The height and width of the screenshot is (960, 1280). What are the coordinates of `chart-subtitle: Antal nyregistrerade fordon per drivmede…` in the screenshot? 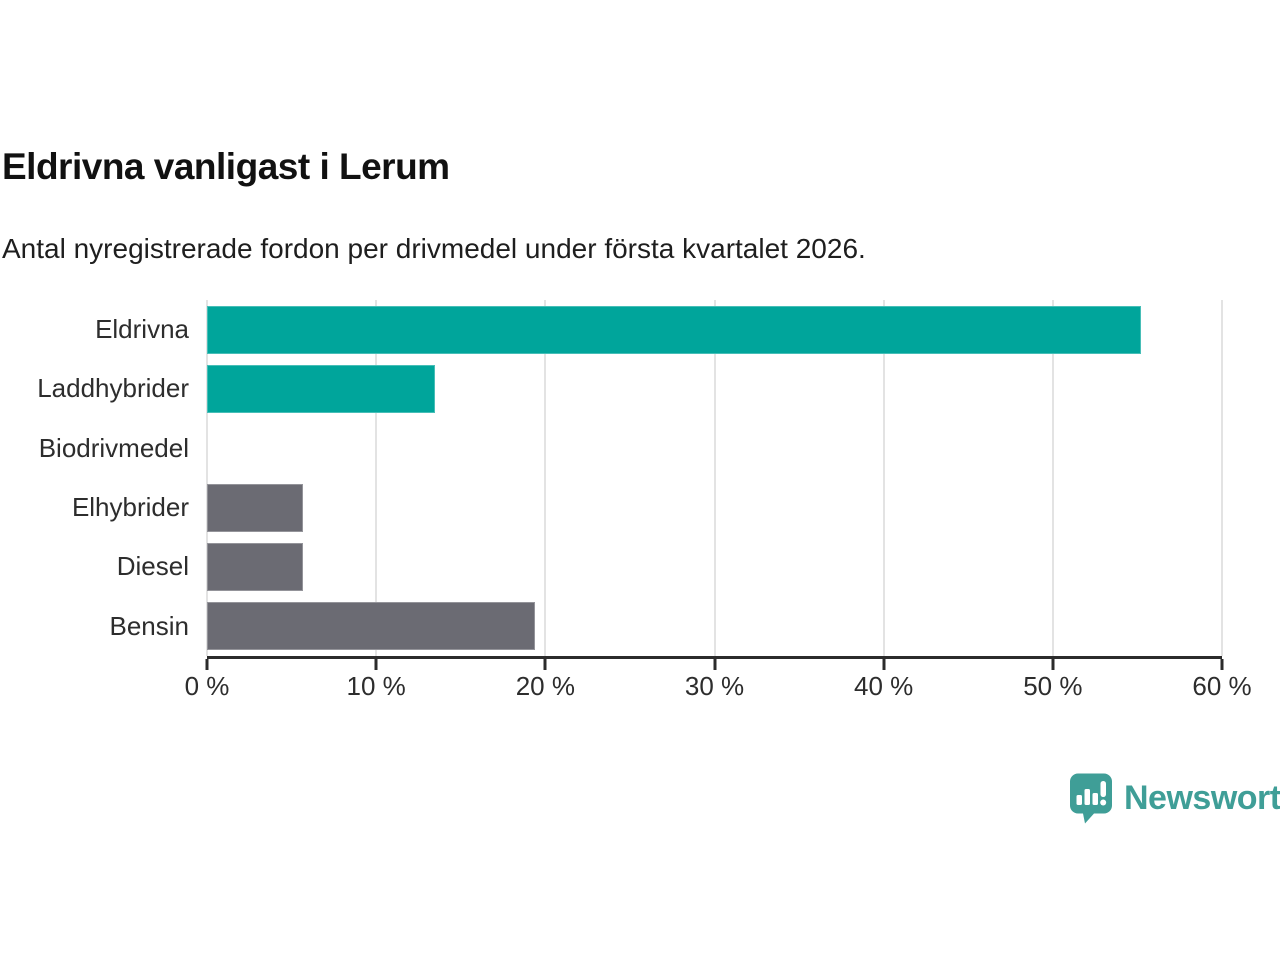 It's located at (434, 248).